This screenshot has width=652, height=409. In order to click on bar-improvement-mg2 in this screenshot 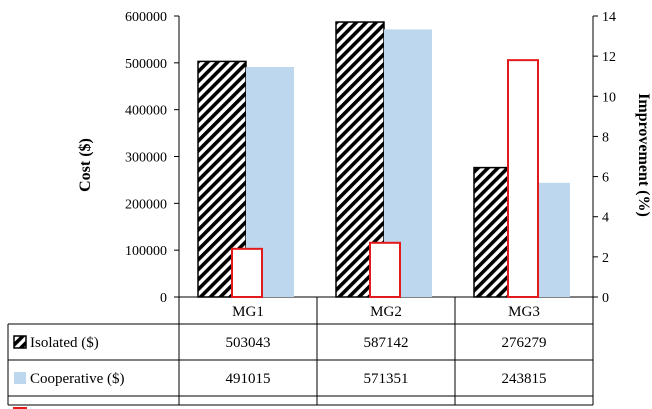, I will do `click(385, 269)`.